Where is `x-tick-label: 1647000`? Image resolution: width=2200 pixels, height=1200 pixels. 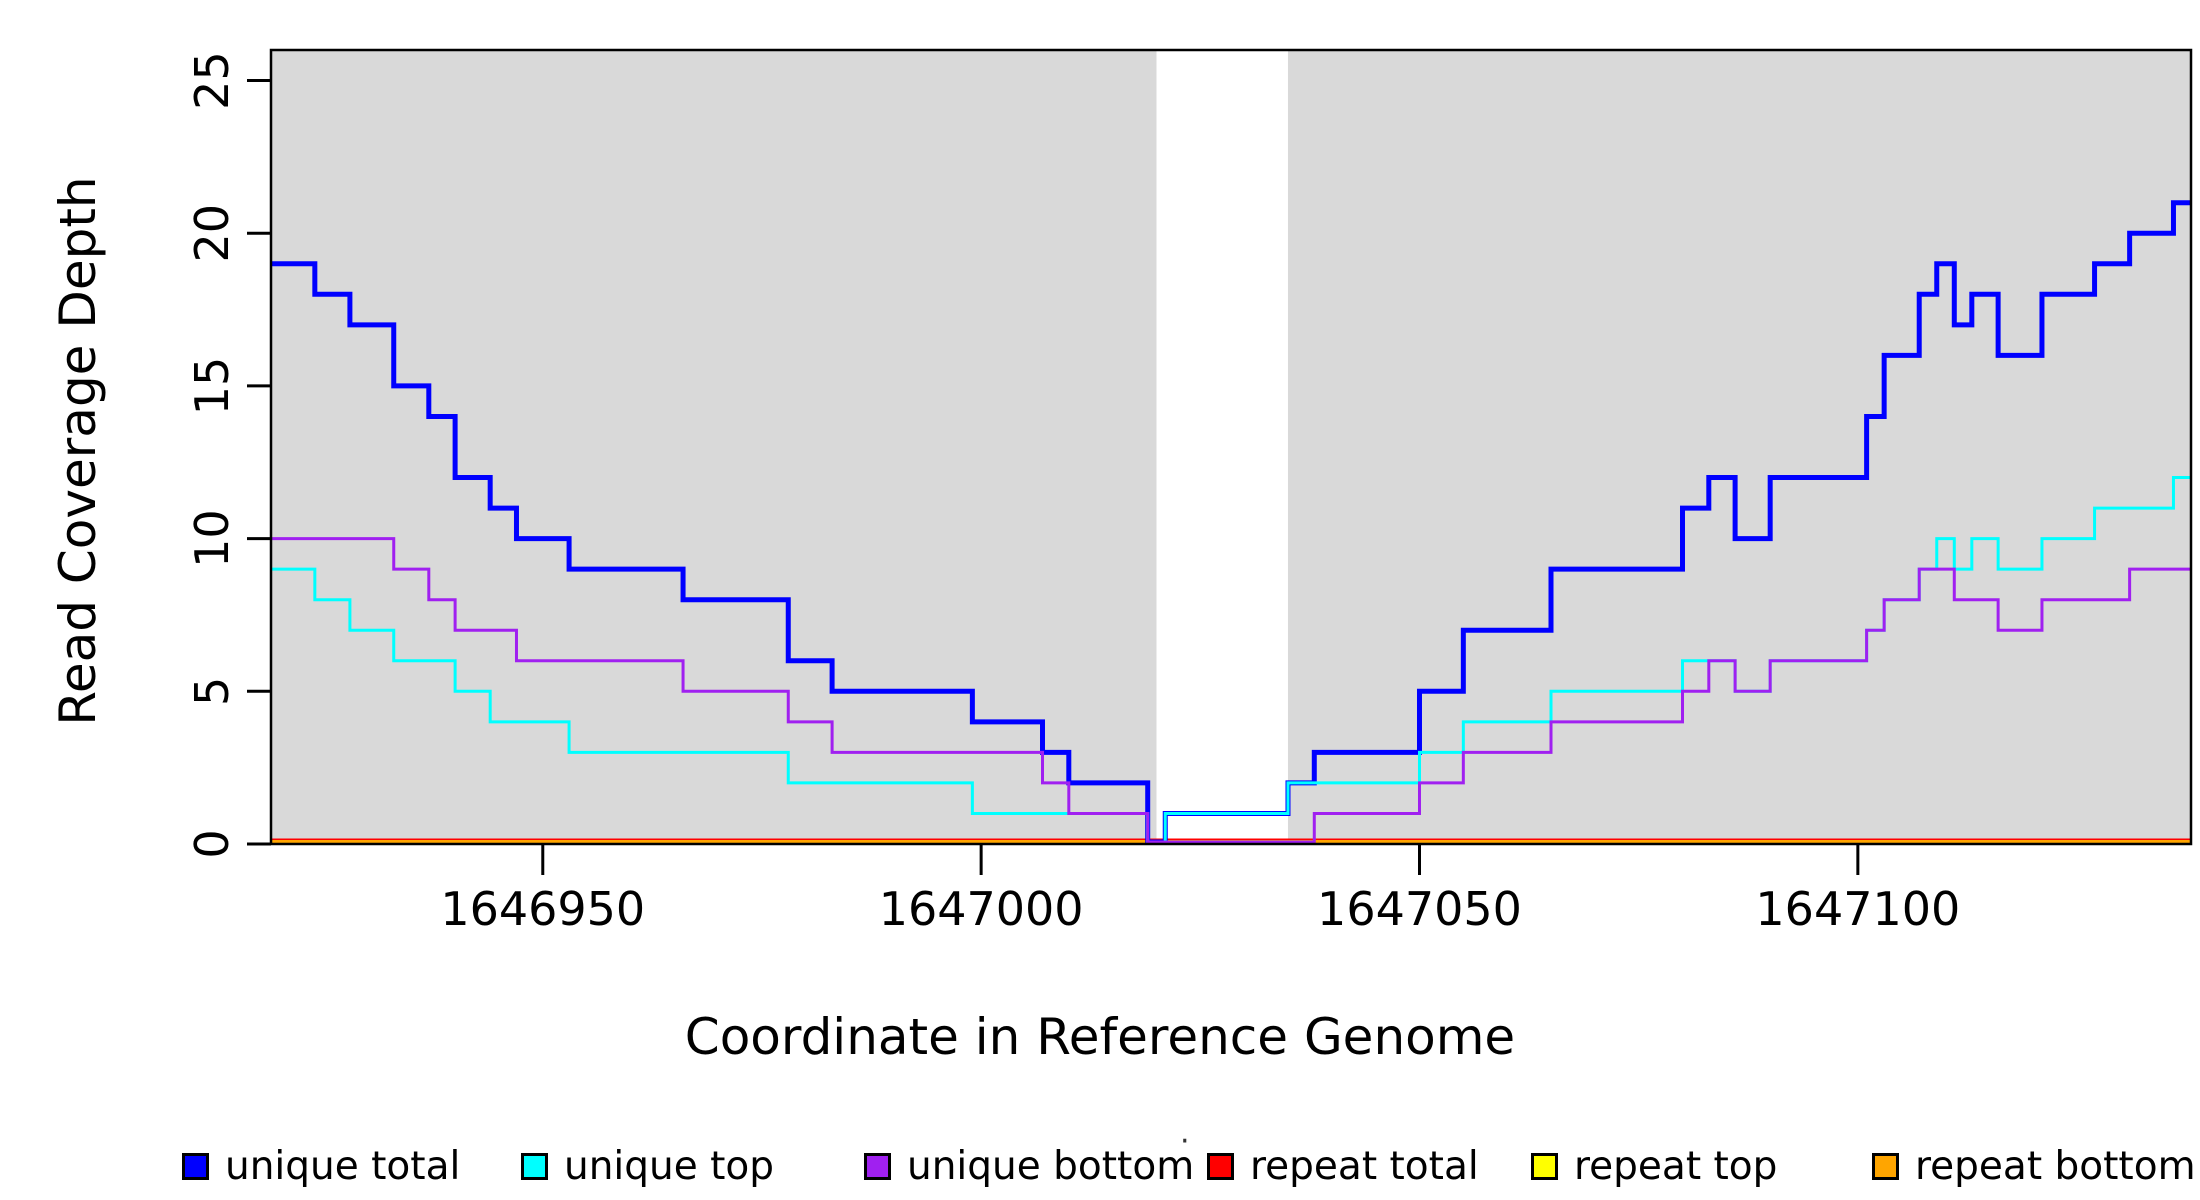
x-tick-label: 1647000 is located at coordinates (981, 909).